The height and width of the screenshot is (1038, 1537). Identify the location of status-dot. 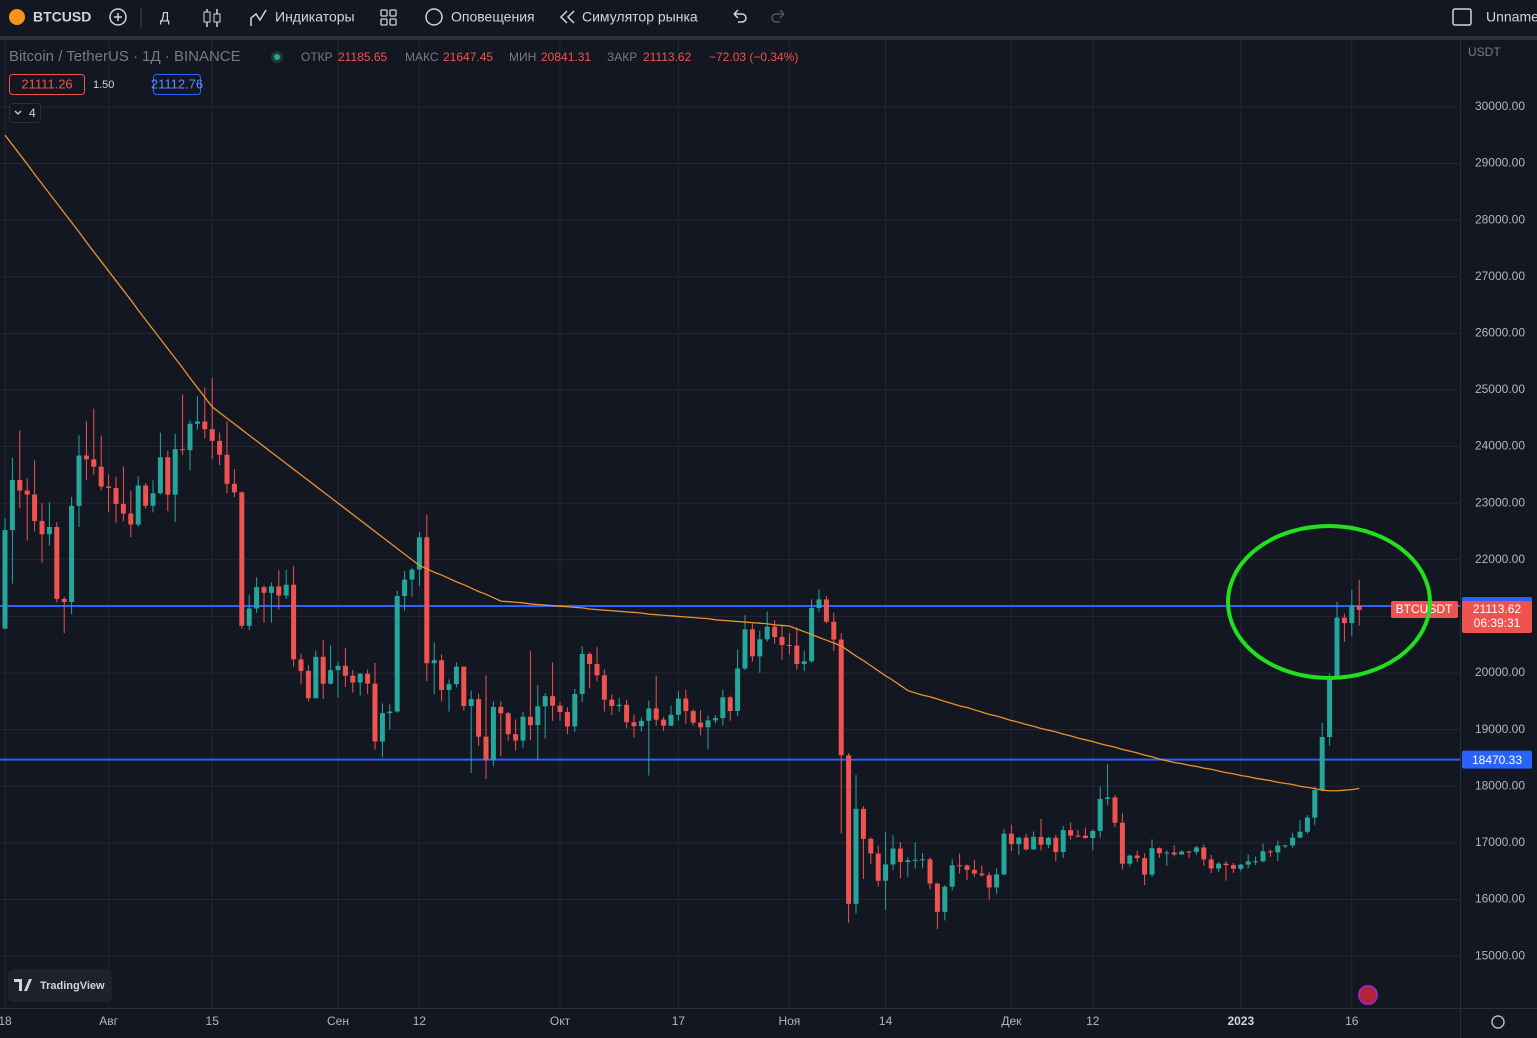
(277, 57).